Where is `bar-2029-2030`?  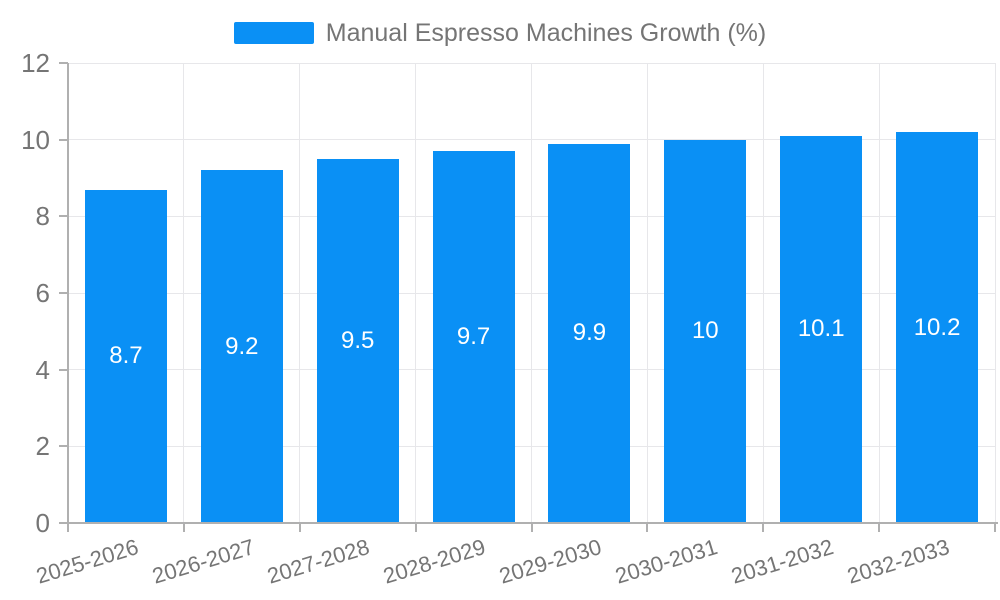 bar-2029-2030 is located at coordinates (589, 333).